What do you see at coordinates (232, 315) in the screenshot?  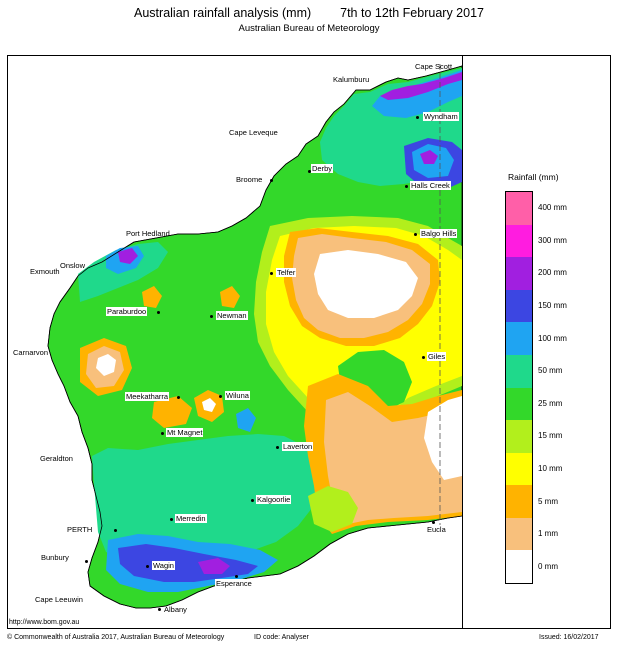 I see `place-label-newman: Newman` at bounding box center [232, 315].